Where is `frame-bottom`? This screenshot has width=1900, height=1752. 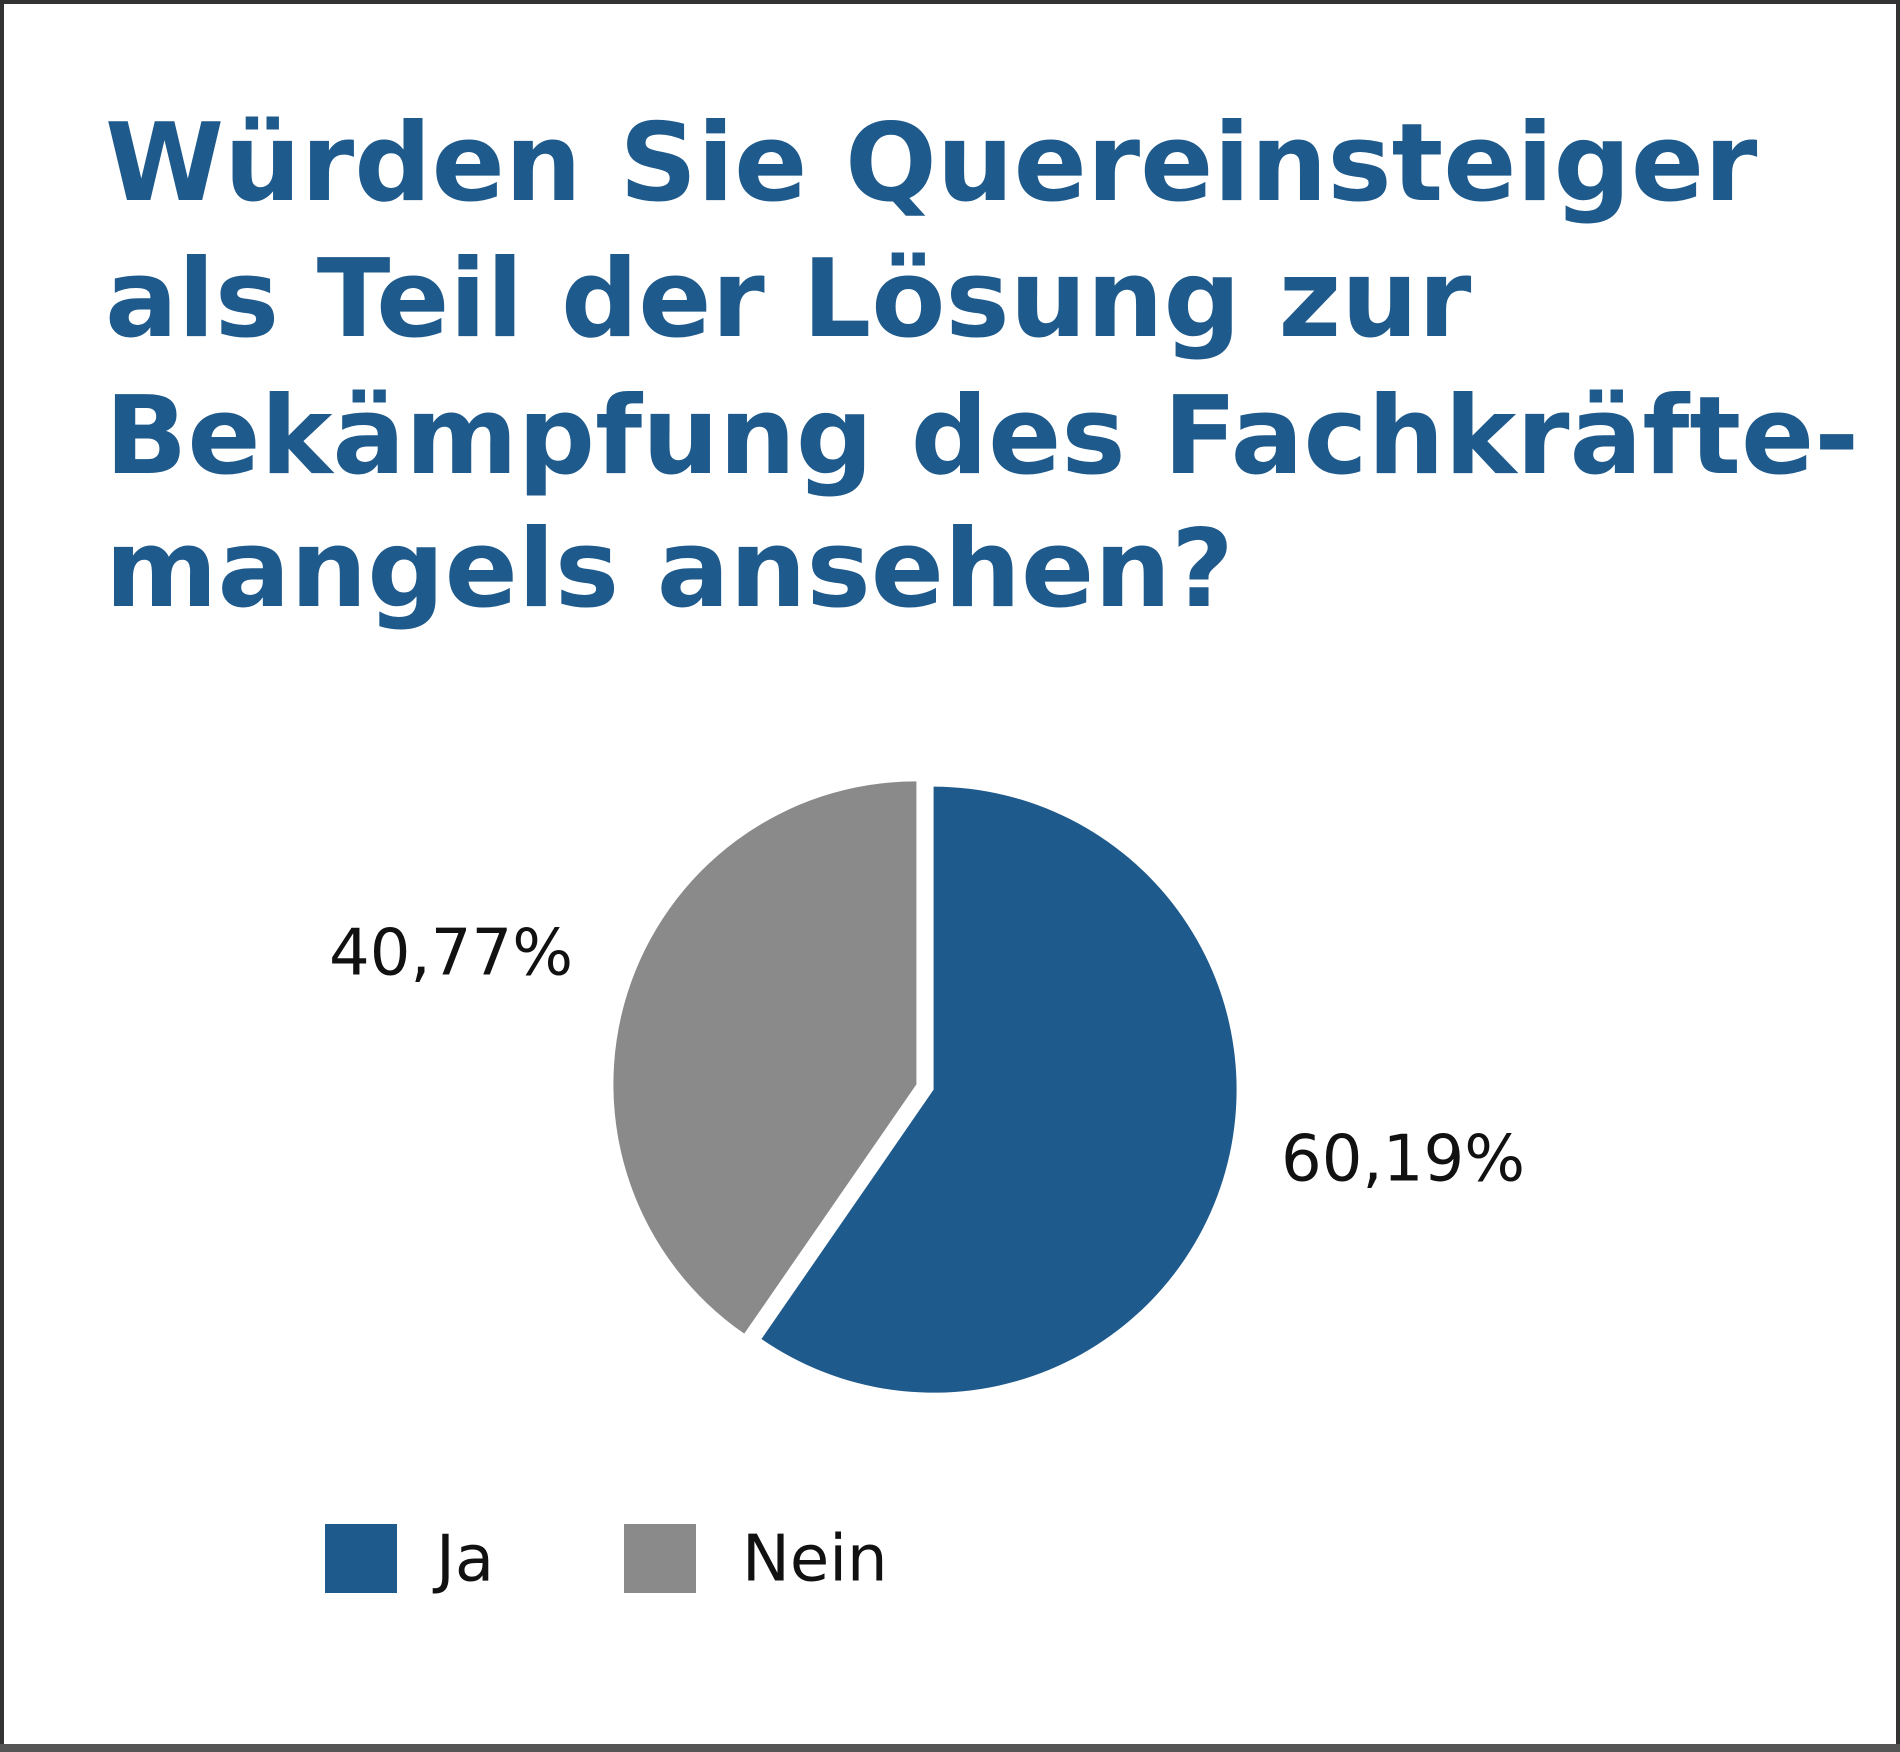
frame-bottom is located at coordinates (950, 1748).